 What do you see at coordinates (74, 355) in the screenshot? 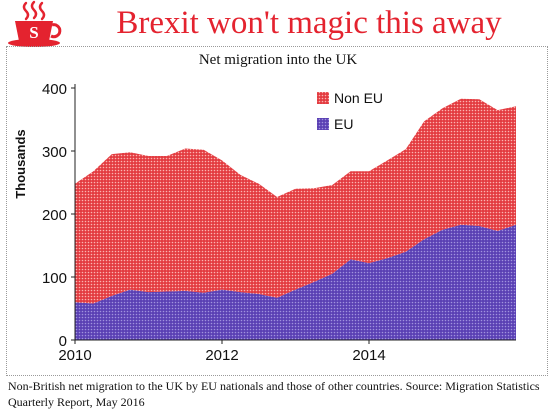
I see `x-tick-label: 2010` at bounding box center [74, 355].